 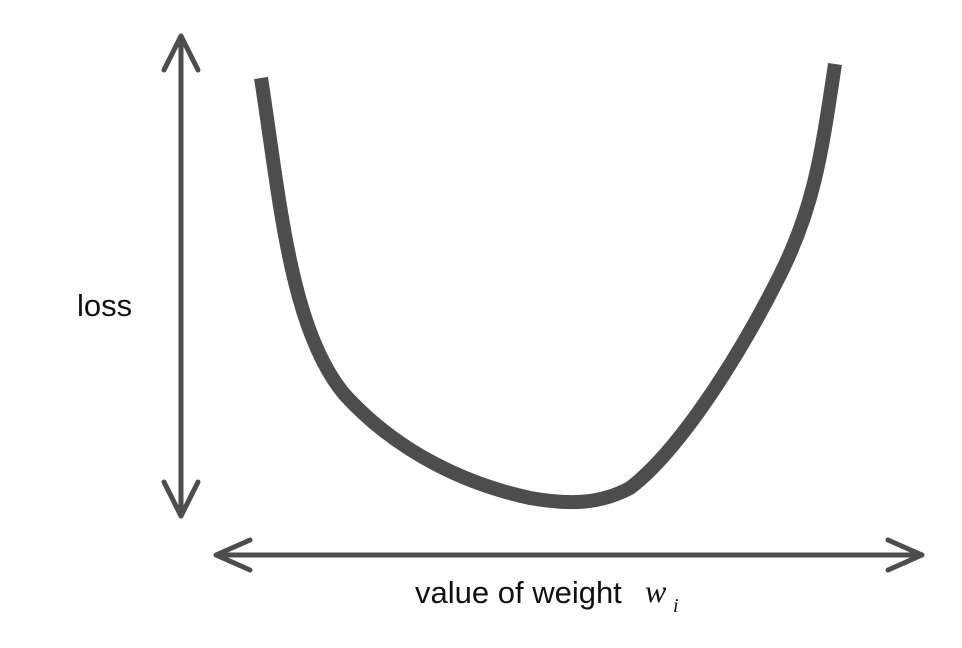 What do you see at coordinates (569, 555) in the screenshot?
I see `weight-axis-arrow` at bounding box center [569, 555].